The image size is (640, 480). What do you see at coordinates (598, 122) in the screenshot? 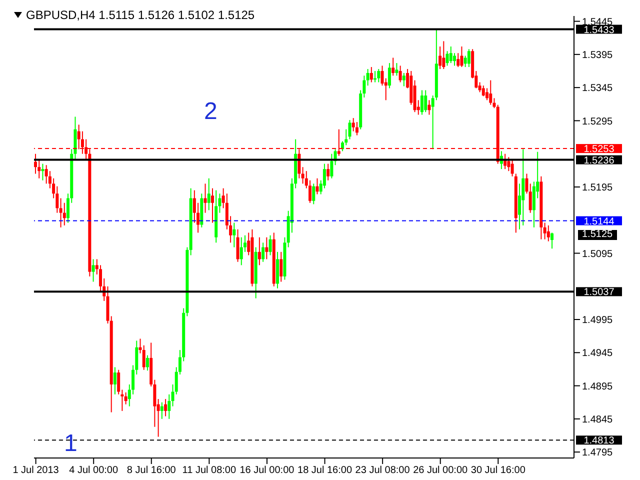
I see `y-tick-label: 1.5295` at bounding box center [598, 122].